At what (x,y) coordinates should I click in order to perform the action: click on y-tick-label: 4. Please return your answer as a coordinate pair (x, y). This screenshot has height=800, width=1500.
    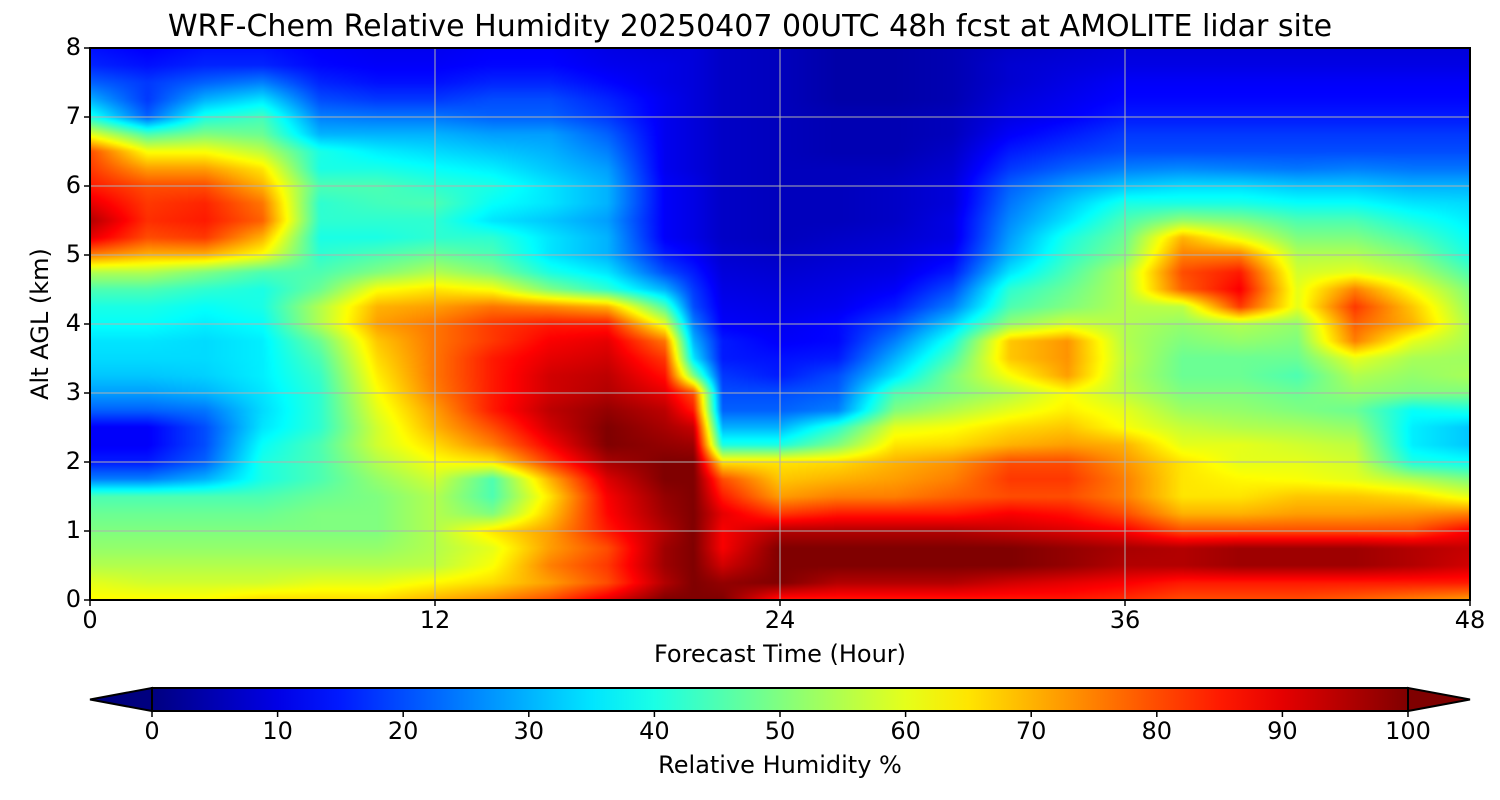
    Looking at the image, I should click on (73, 323).